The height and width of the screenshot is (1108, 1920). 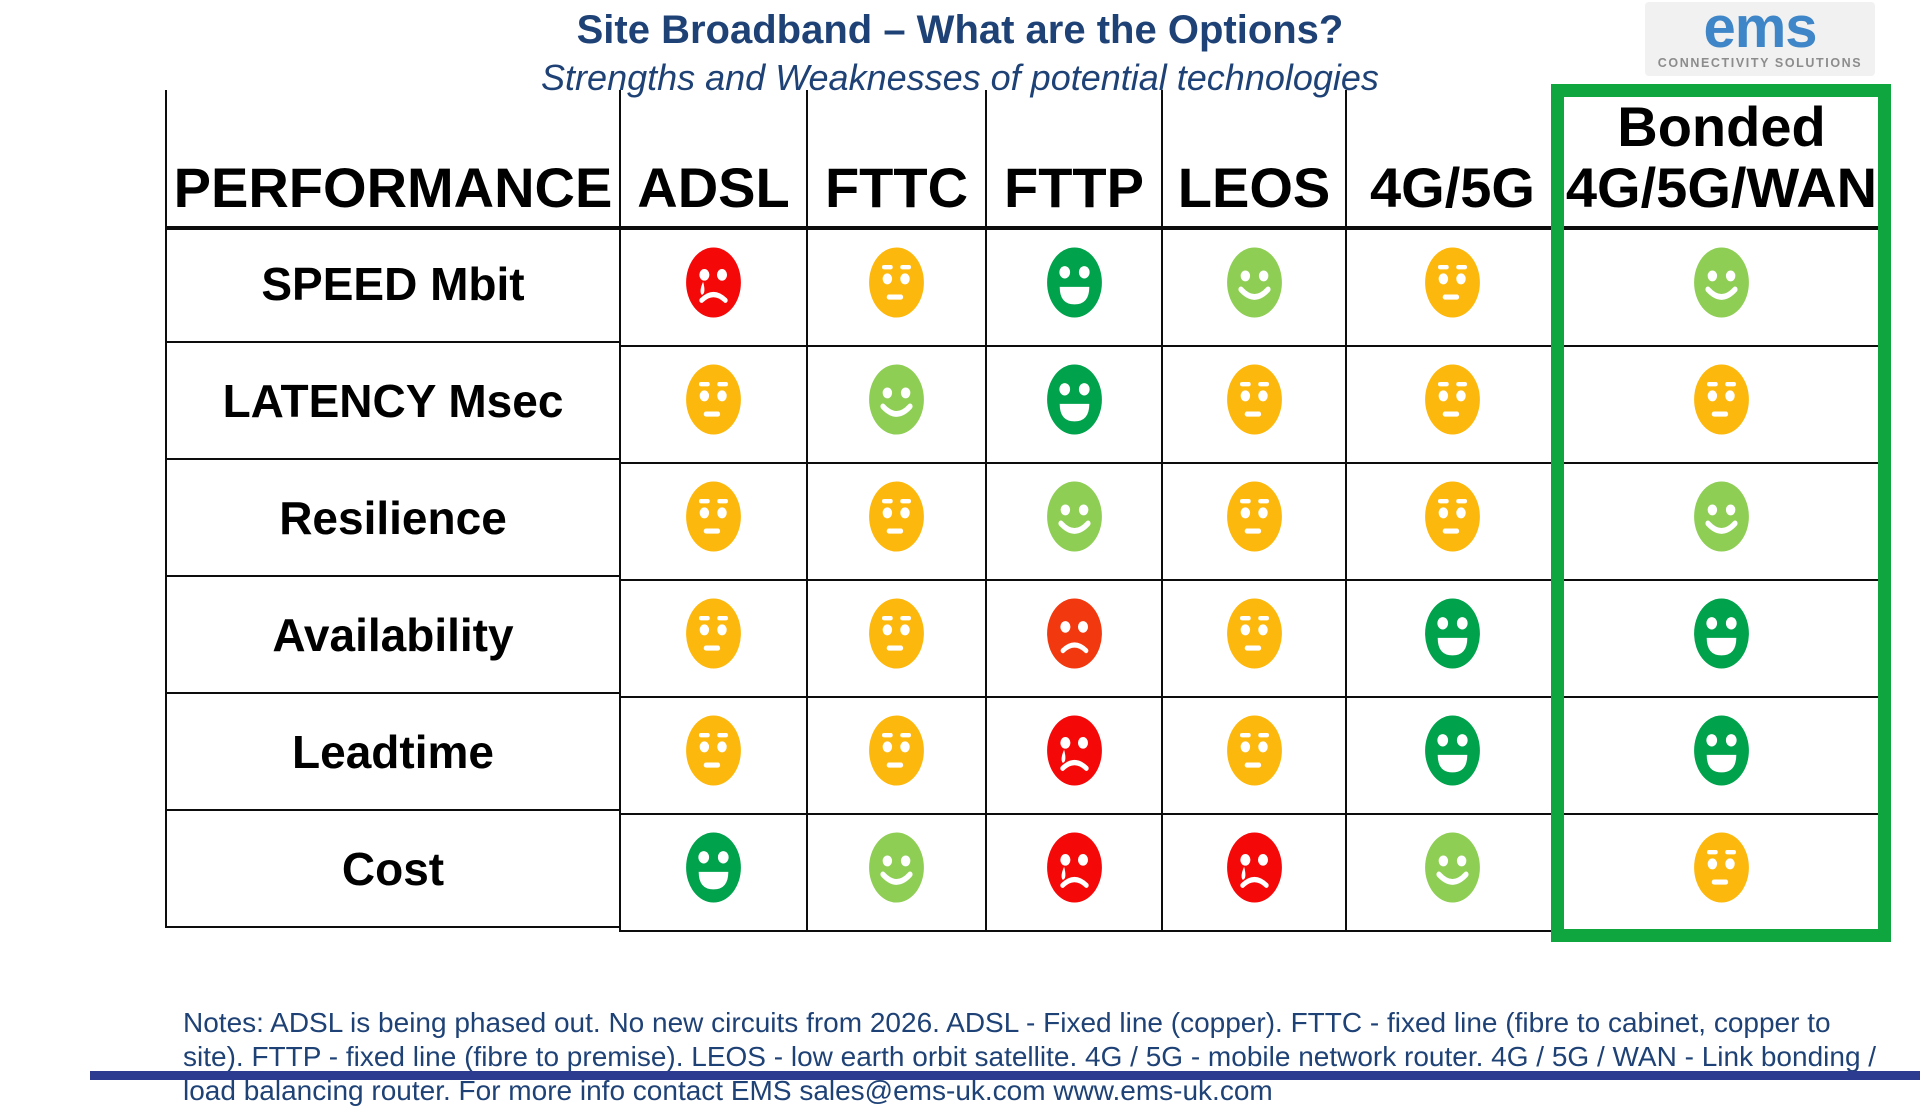 What do you see at coordinates (1760, 63) in the screenshot?
I see `ems-logo-tagline: CONNECTIVITY SOLUTIONS` at bounding box center [1760, 63].